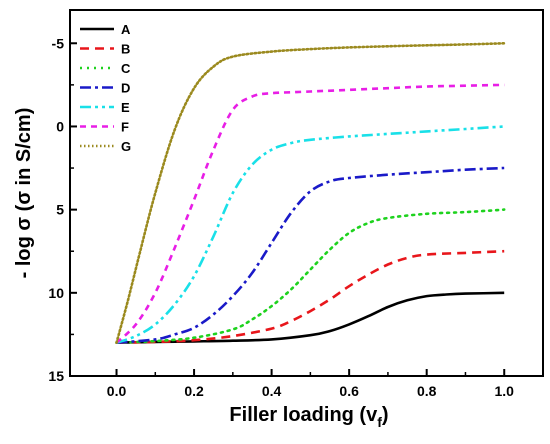 The image size is (550, 444). What do you see at coordinates (56, 376) in the screenshot?
I see `y-tick-label: 15` at bounding box center [56, 376].